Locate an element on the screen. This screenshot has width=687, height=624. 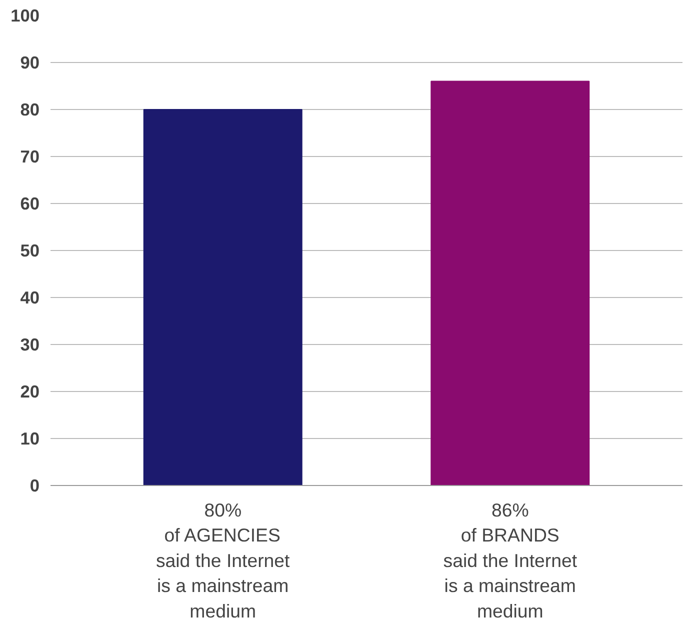
y-tick-label: 80 is located at coordinates (30, 110).